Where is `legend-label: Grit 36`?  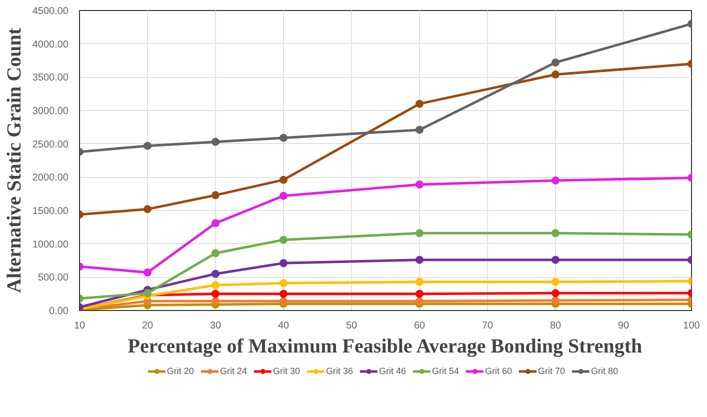
legend-label: Grit 36 is located at coordinates (339, 371).